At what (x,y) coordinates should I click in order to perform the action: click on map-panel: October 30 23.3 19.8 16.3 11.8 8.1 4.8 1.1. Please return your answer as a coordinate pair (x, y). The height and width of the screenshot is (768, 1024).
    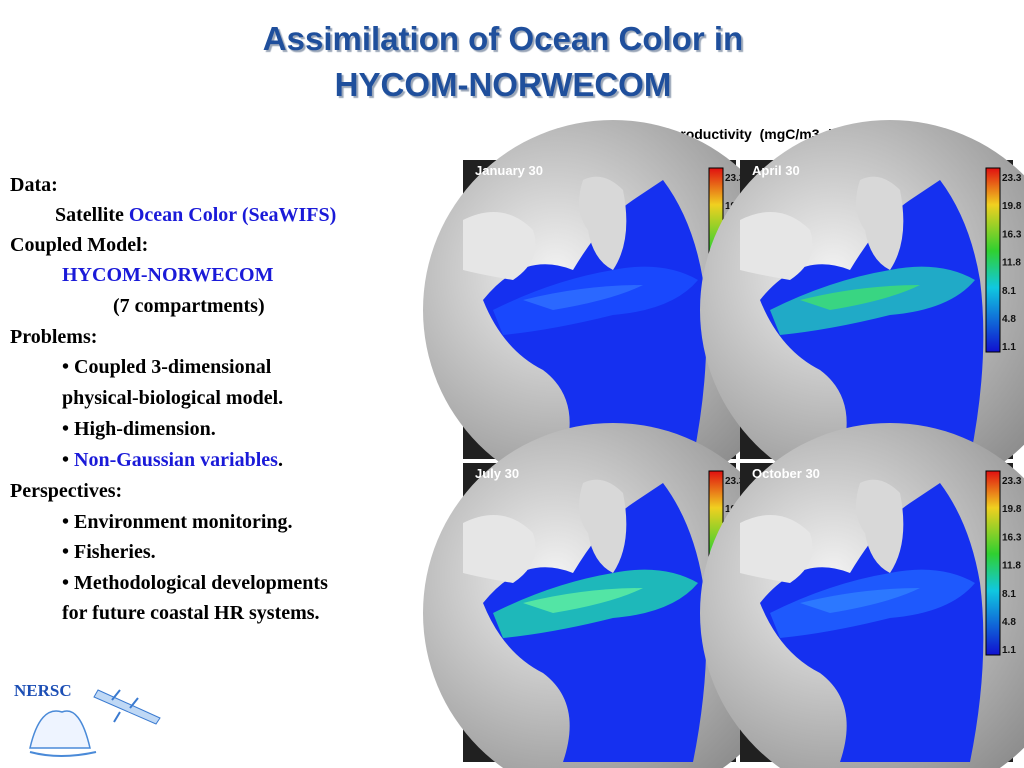
    Looking at the image, I should click on (862, 595).